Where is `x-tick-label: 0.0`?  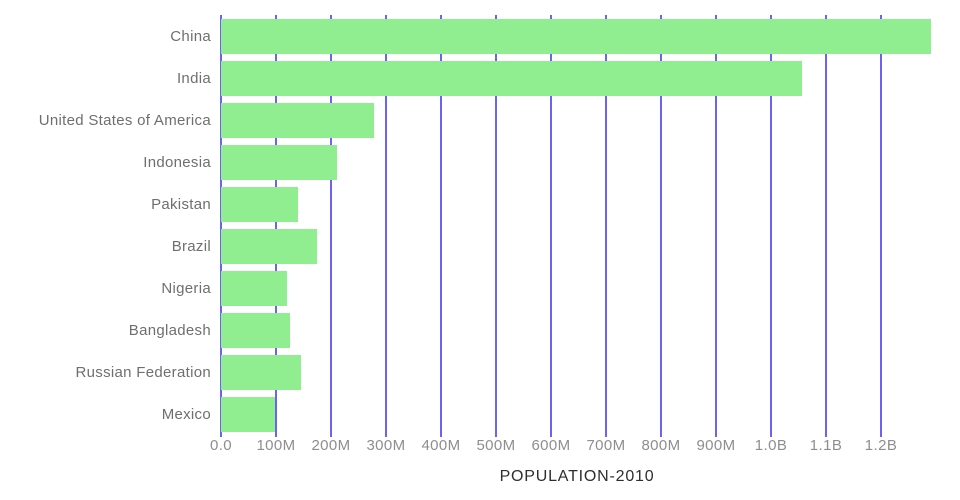
x-tick-label: 0.0 is located at coordinates (221, 445).